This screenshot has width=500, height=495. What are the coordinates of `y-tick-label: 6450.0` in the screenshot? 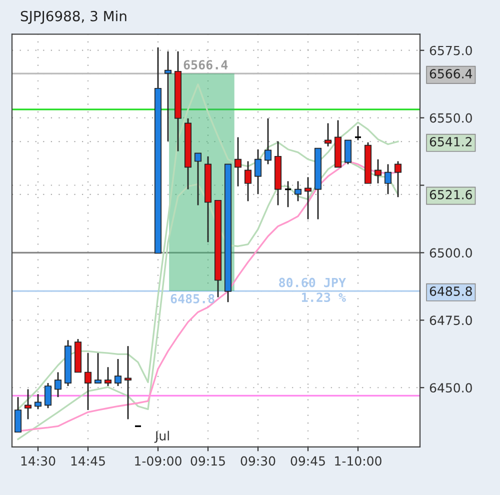 It's located at (451, 388).